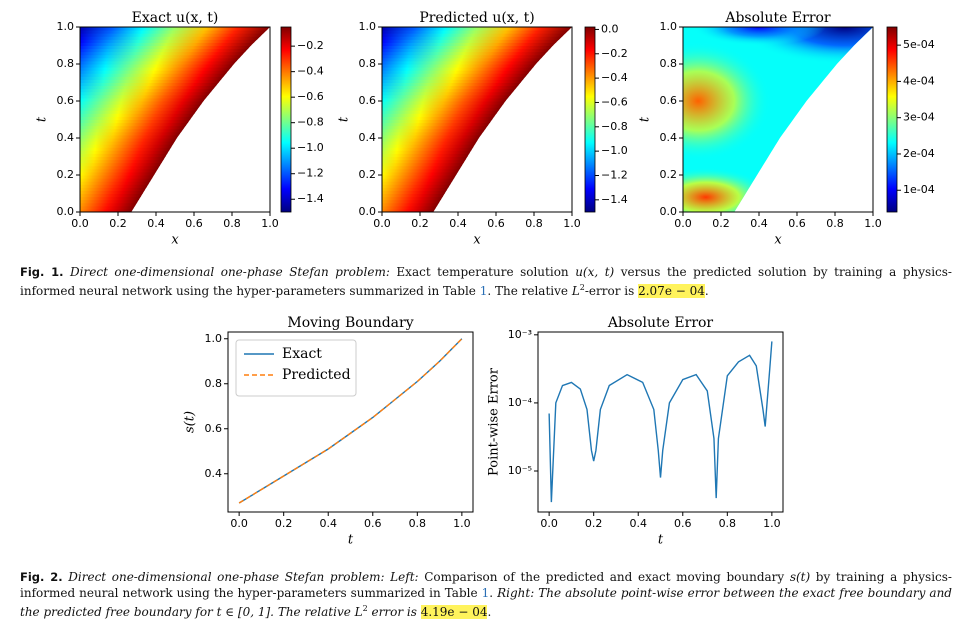 This screenshot has width=967, height=630. Describe the element at coordinates (351, 540) in the screenshot. I see `x-axis-label: t` at that location.